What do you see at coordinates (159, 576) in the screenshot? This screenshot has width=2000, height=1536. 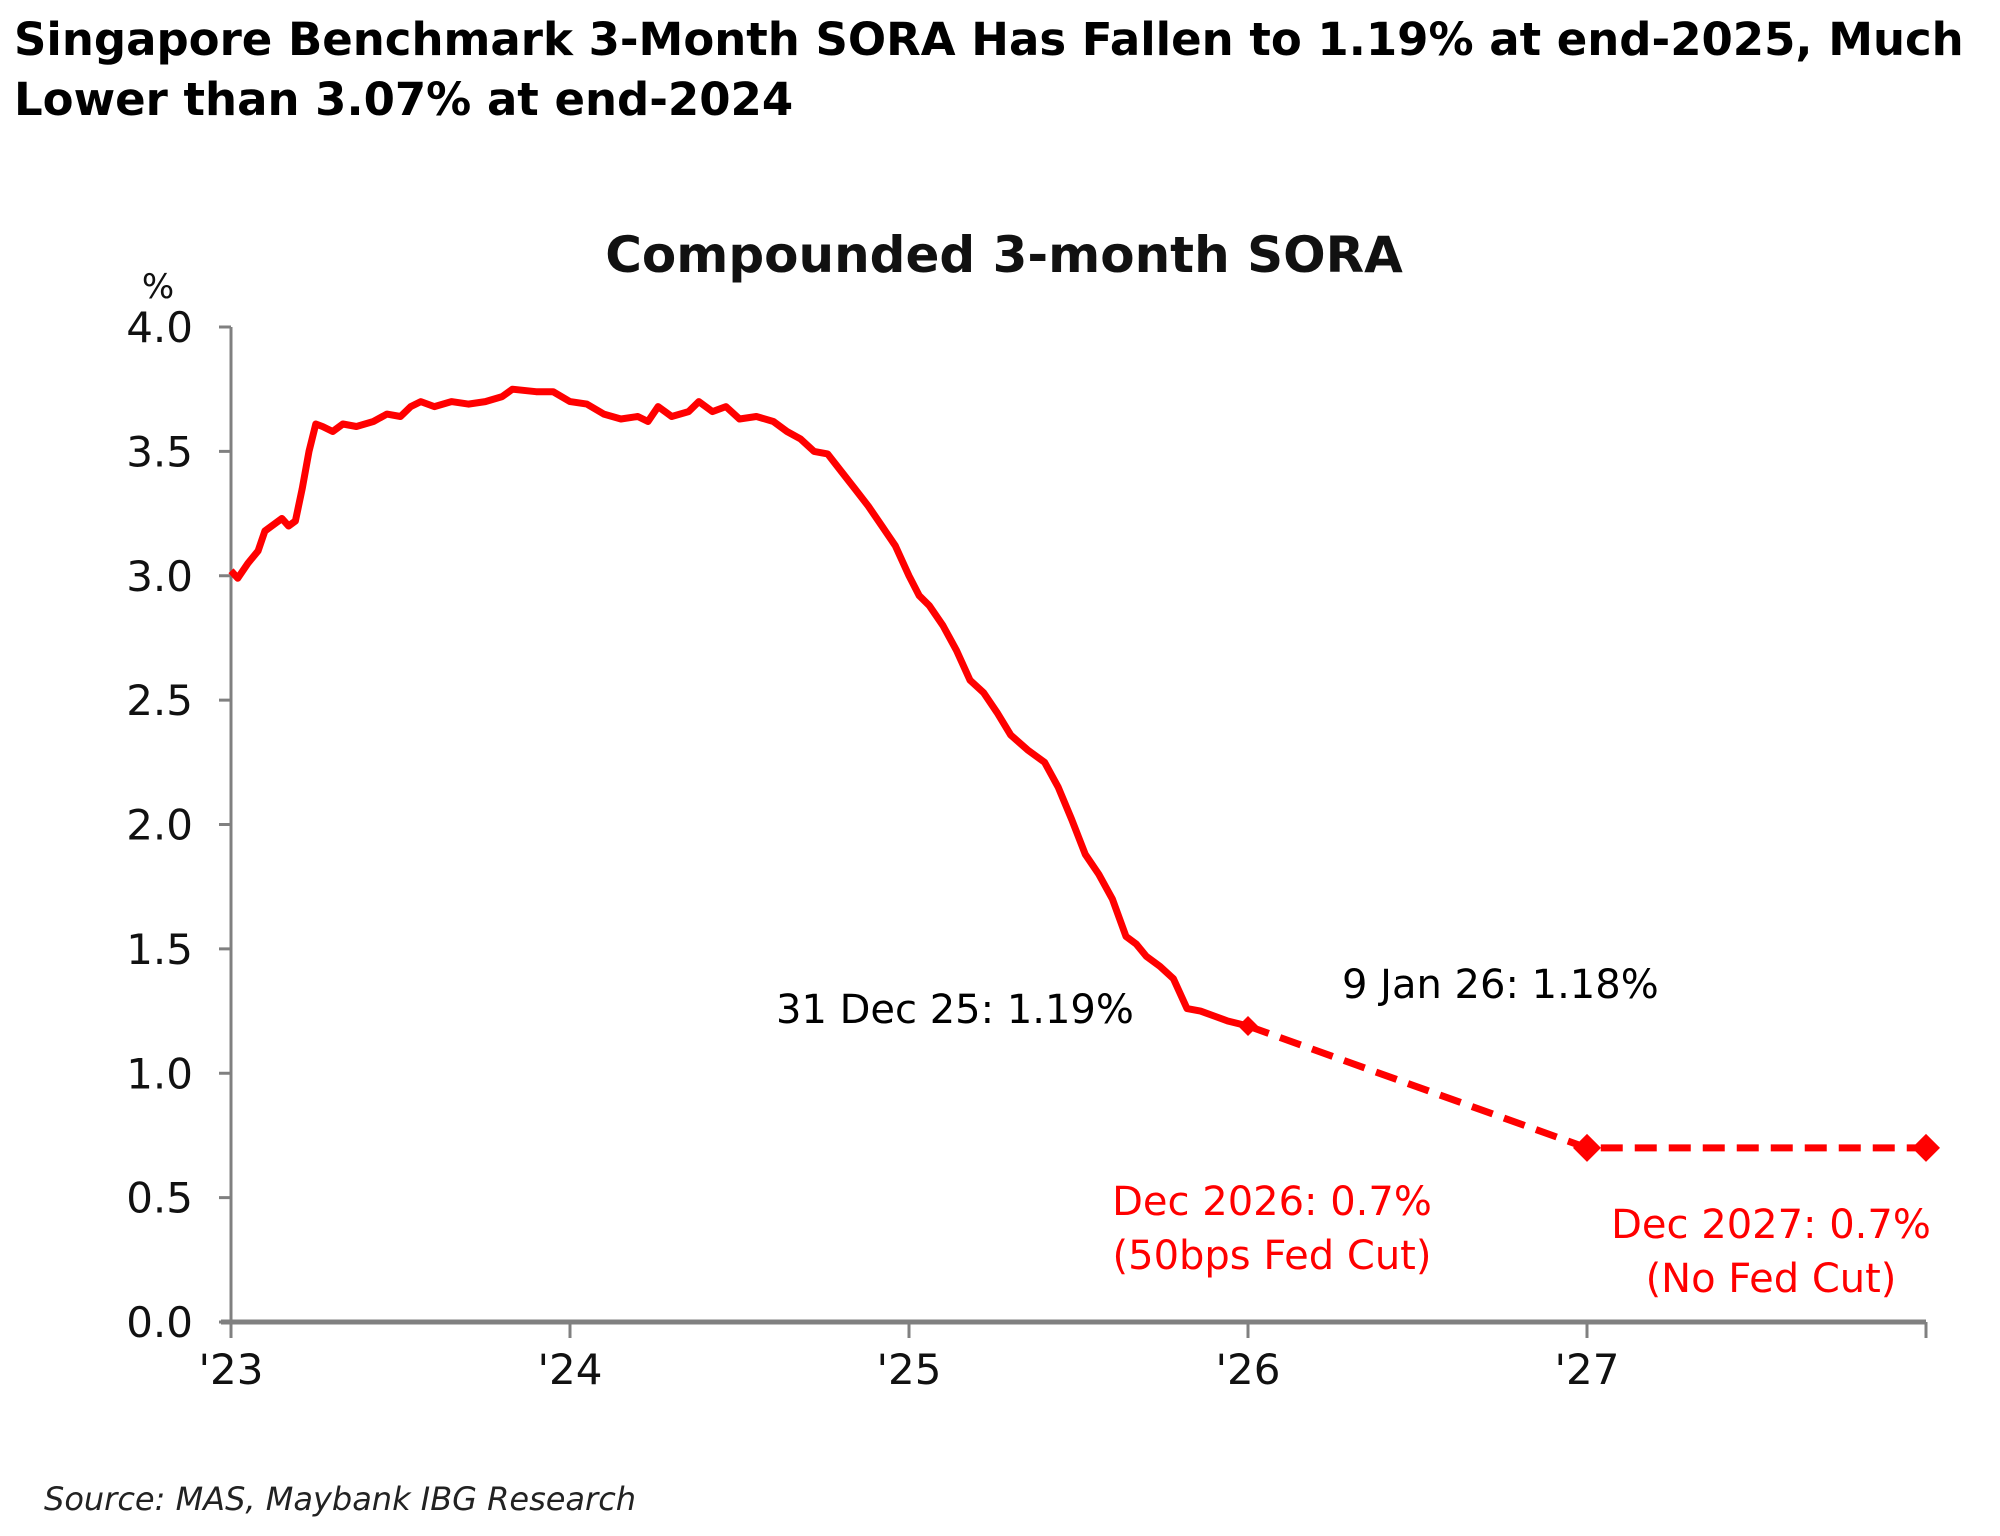 I see `y-tick-label: 3.0` at bounding box center [159, 576].